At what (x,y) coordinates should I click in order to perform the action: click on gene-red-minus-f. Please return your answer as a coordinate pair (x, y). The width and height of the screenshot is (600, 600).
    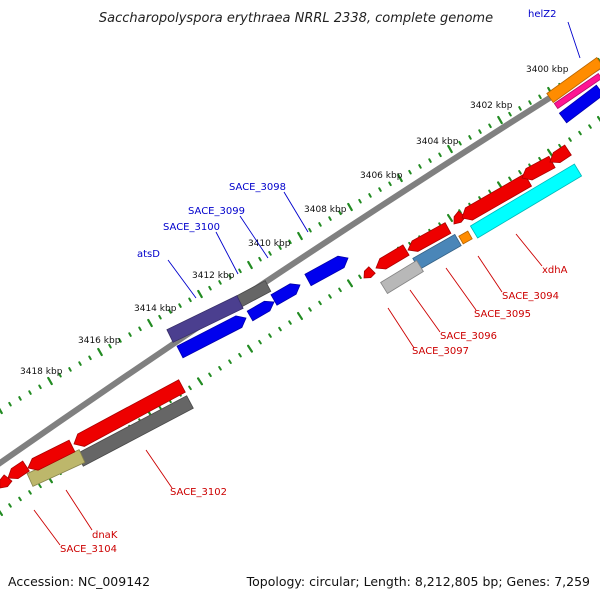
    Looking at the image, I should click on (51, 455).